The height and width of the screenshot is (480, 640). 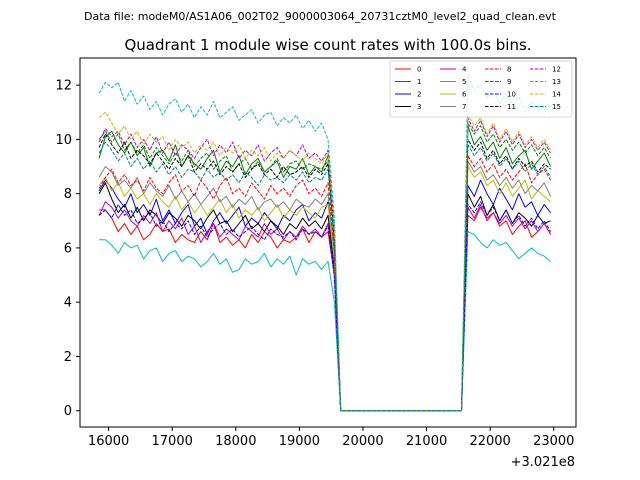 I want to click on legend-label-12: 12, so click(x=556, y=70).